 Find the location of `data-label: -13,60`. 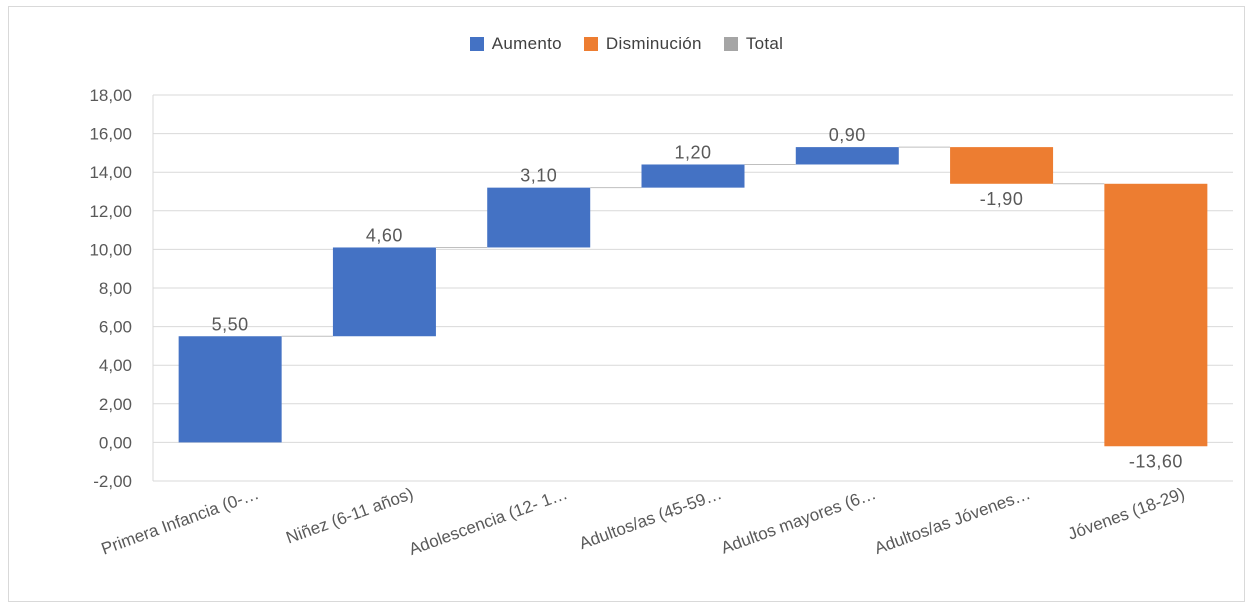

data-label: -13,60 is located at coordinates (1156, 461).